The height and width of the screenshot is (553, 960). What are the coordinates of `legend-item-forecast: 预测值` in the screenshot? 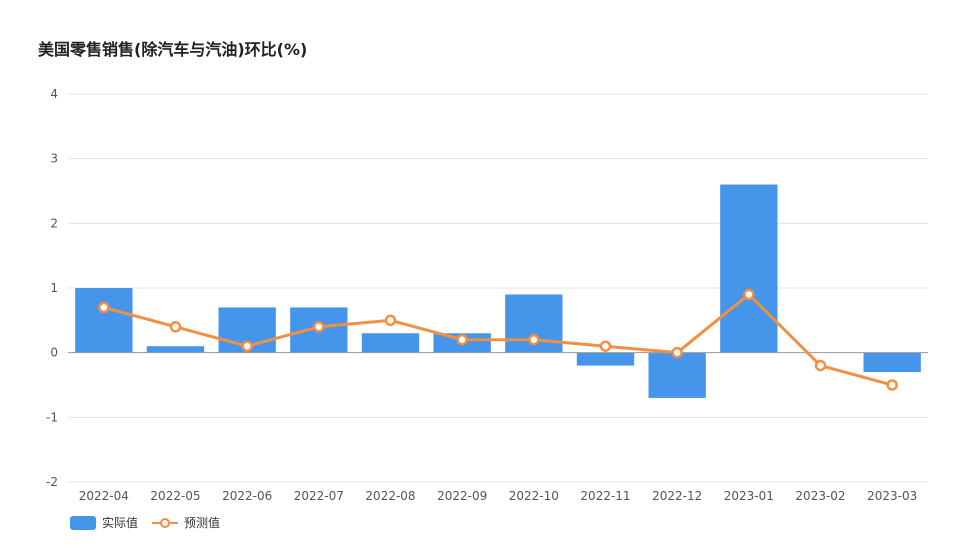 It's located at (186, 522).